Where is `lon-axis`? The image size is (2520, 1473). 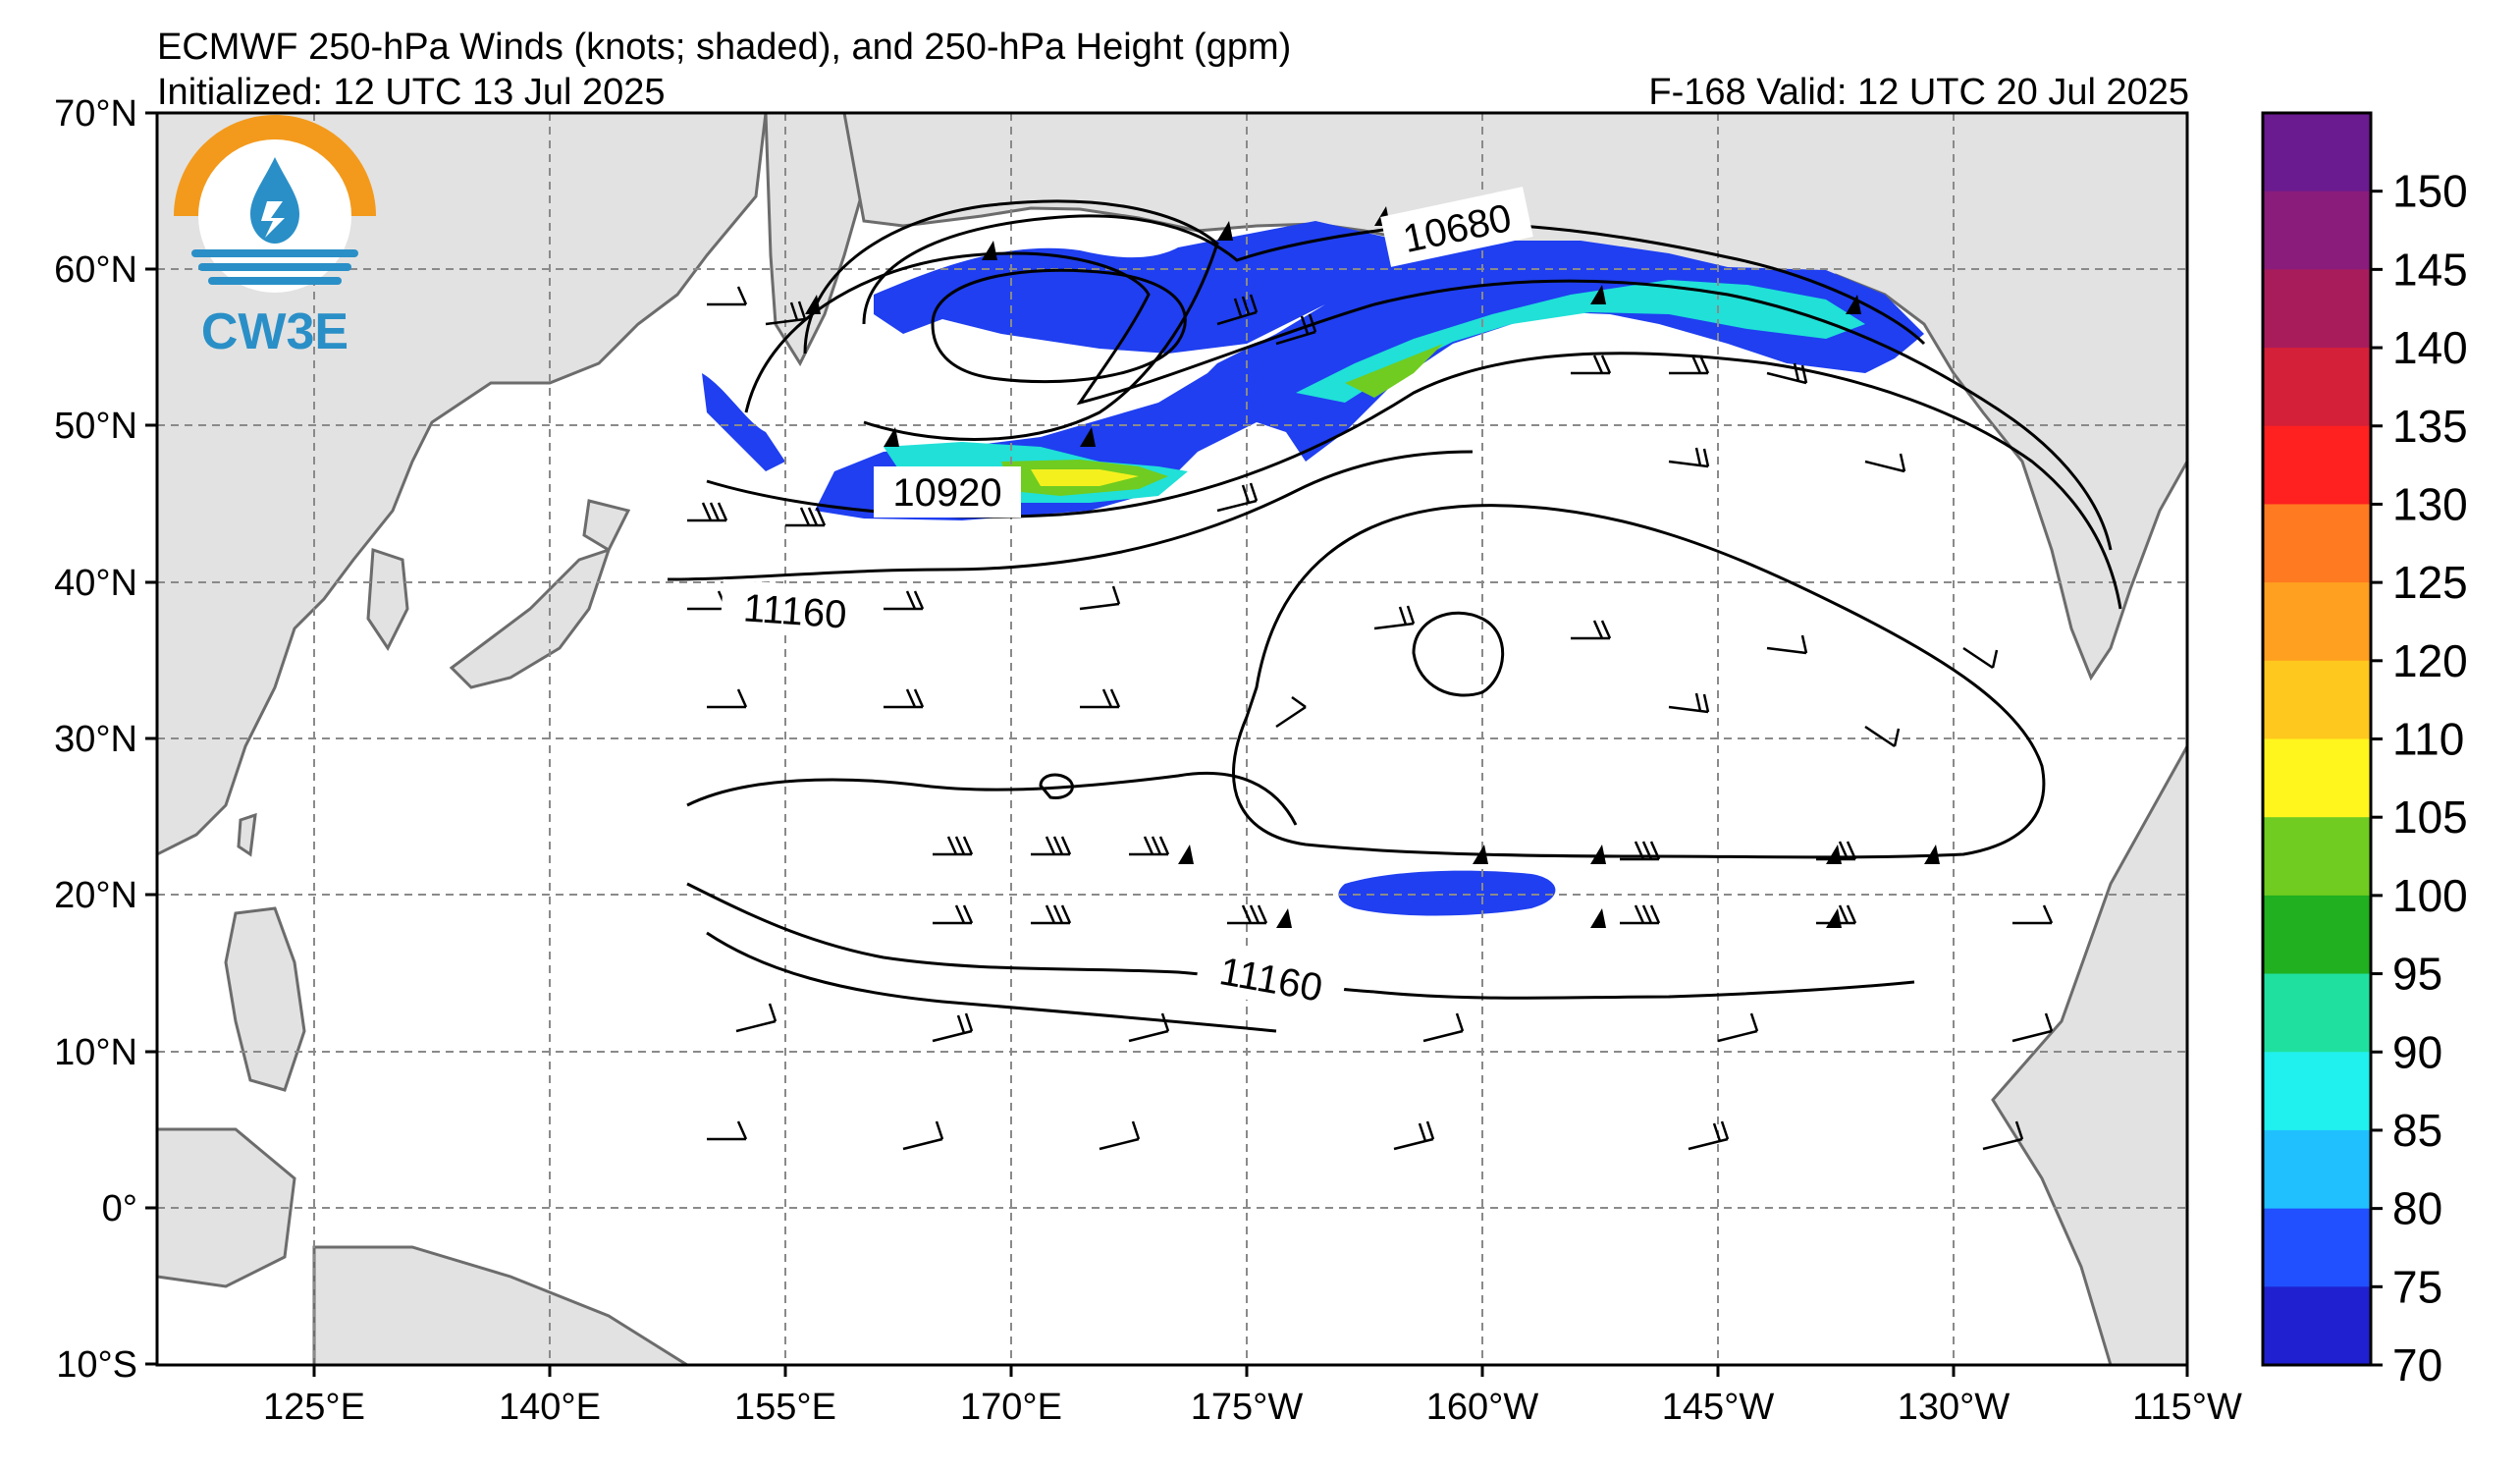 lon-axis is located at coordinates (1250, 1371).